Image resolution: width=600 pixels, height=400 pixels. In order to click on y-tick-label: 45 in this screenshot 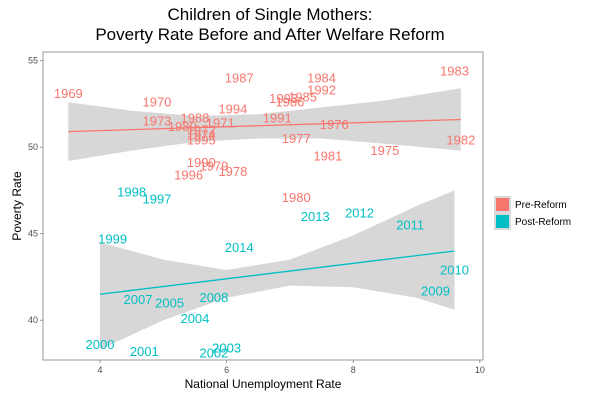, I will do `click(33, 234)`.